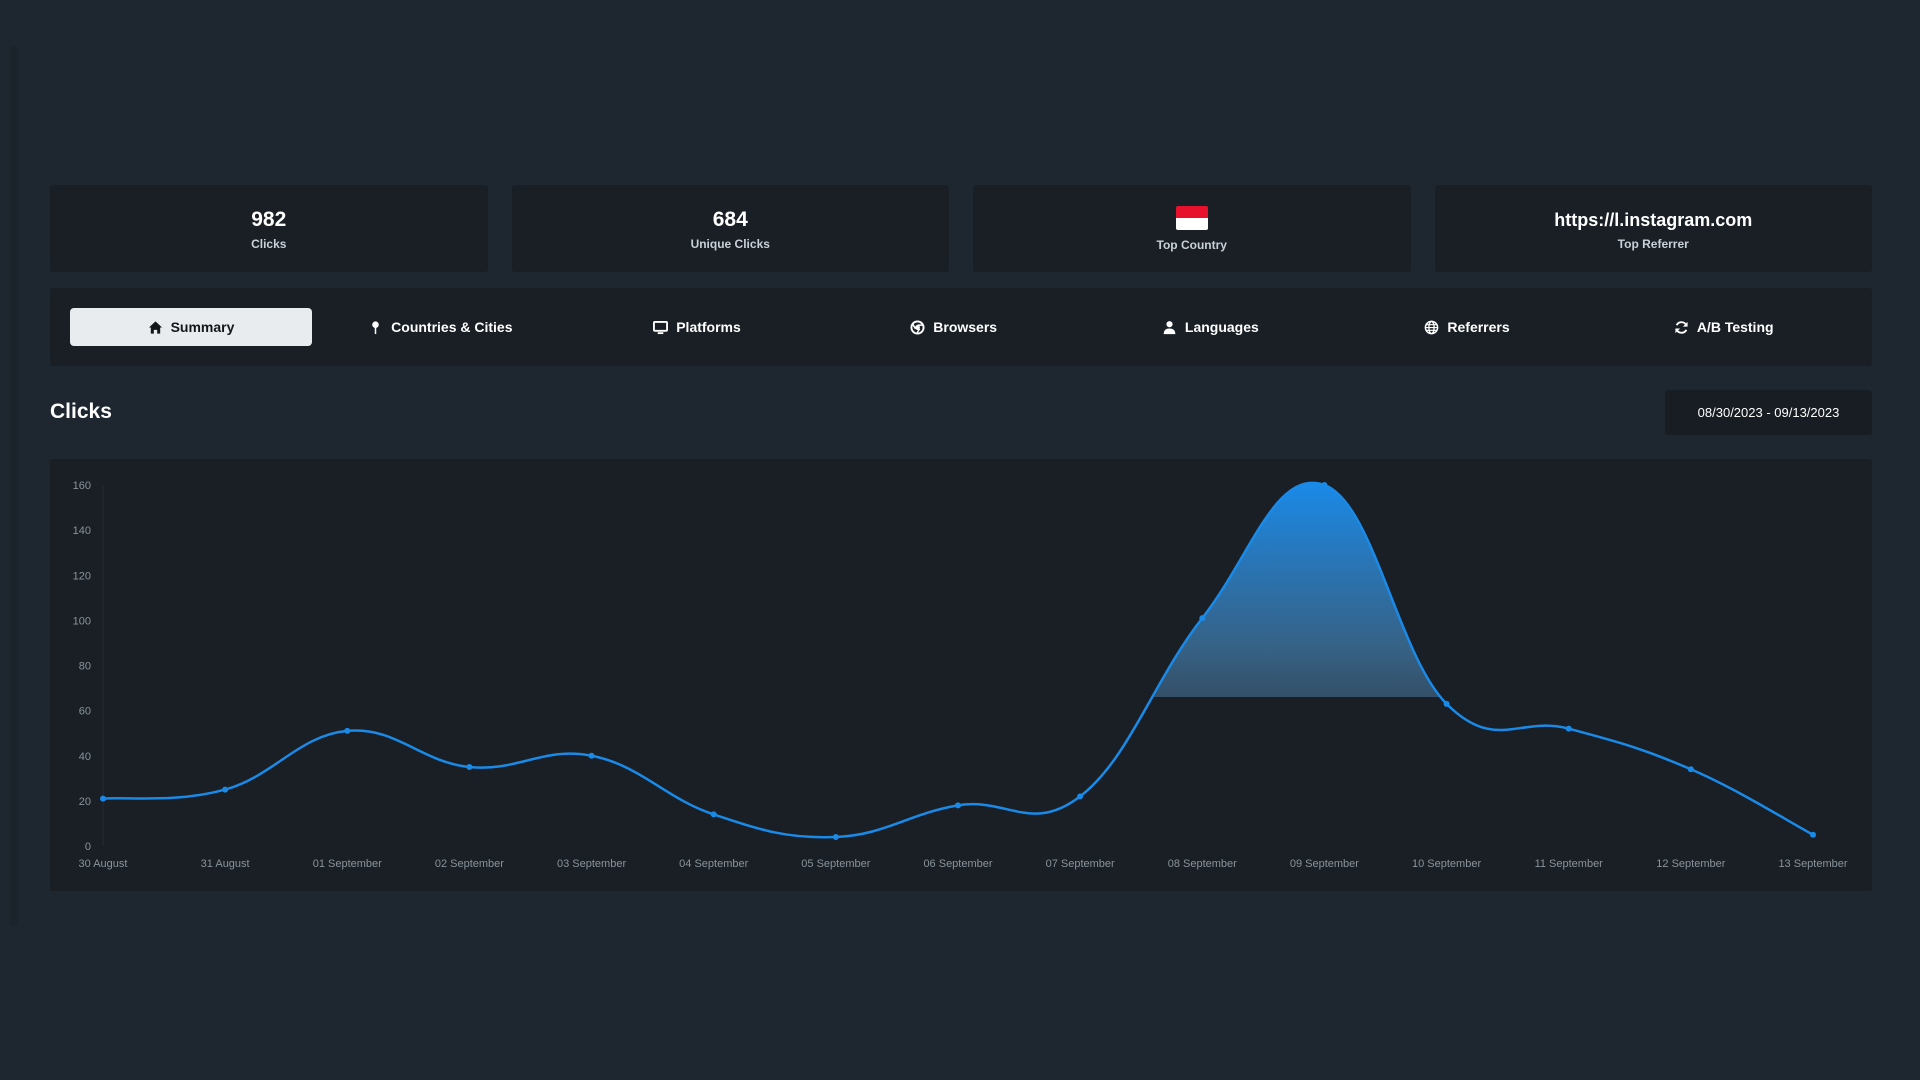 The height and width of the screenshot is (1080, 1920). Describe the element at coordinates (730, 219) in the screenshot. I see `unique-clicks-value: 684` at that location.